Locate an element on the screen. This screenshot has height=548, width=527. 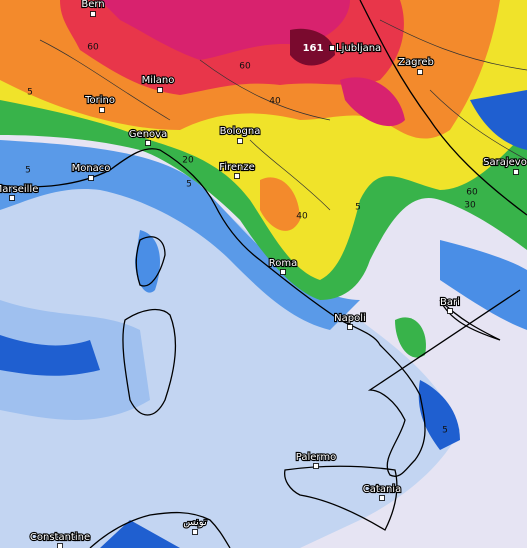
city-label: Torino is located at coordinates (99, 100).